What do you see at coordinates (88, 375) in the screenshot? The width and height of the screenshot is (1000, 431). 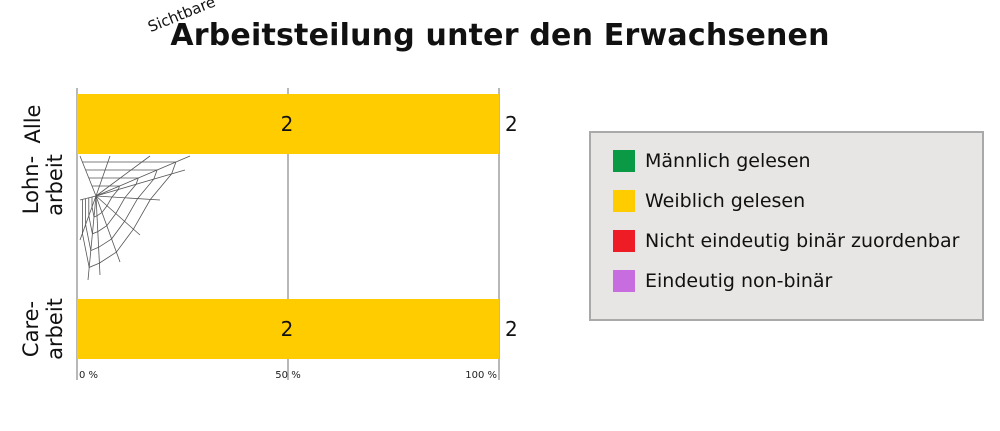 I see `x-tick-label: 0 %` at bounding box center [88, 375].